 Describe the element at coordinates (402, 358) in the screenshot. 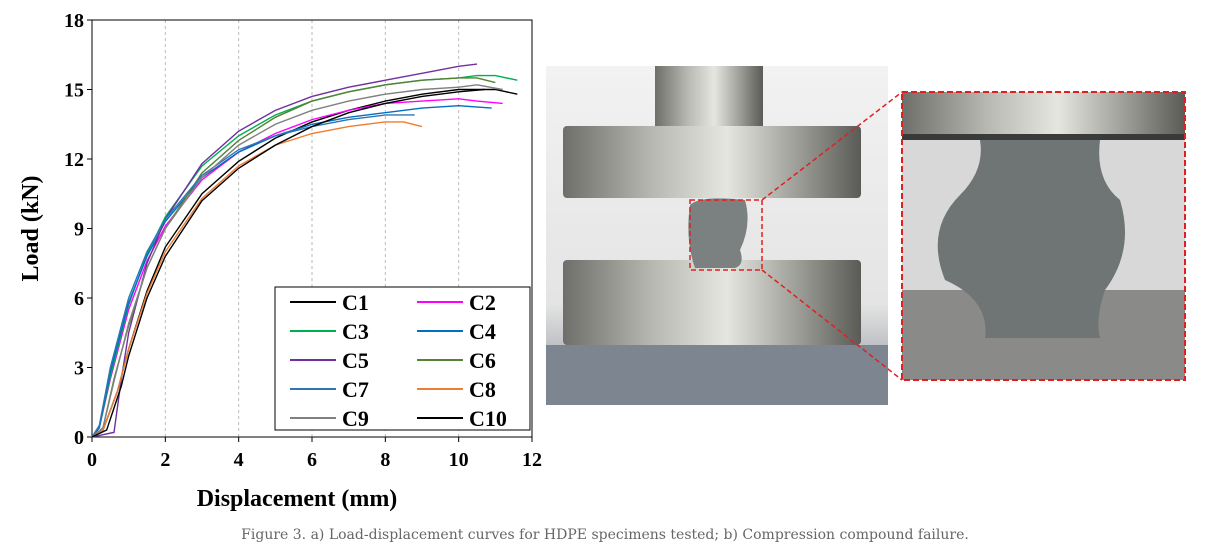

I see `legend-box` at that location.